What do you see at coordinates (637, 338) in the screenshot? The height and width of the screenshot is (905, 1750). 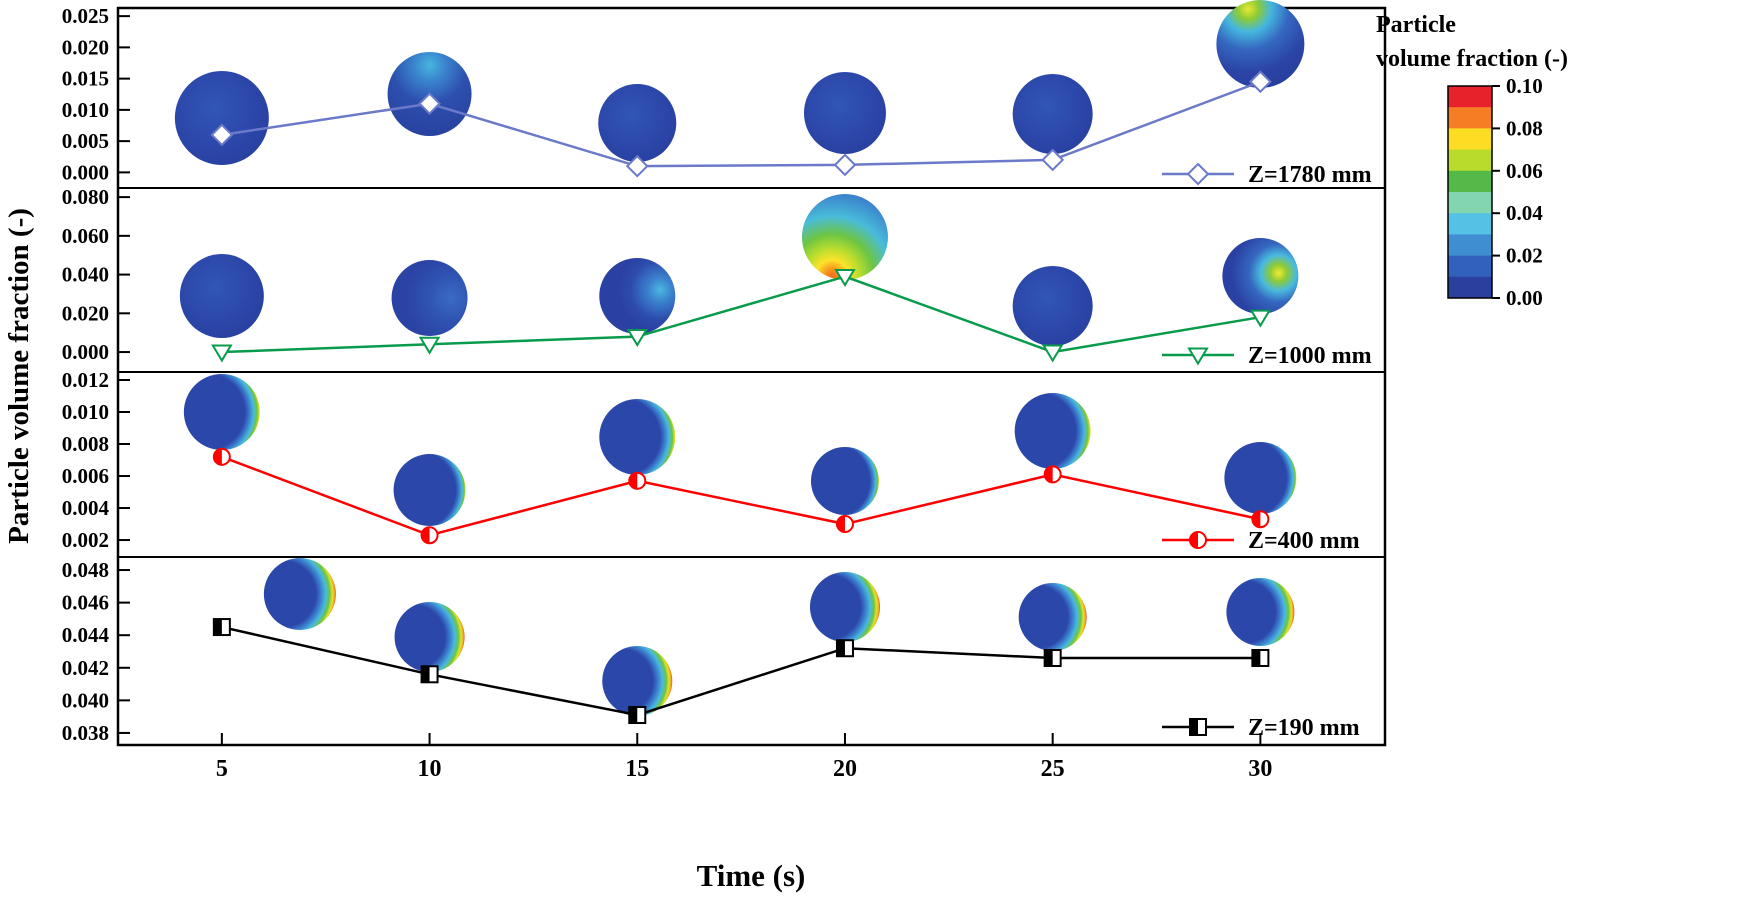 I see `data-marker-z1000-t15` at bounding box center [637, 338].